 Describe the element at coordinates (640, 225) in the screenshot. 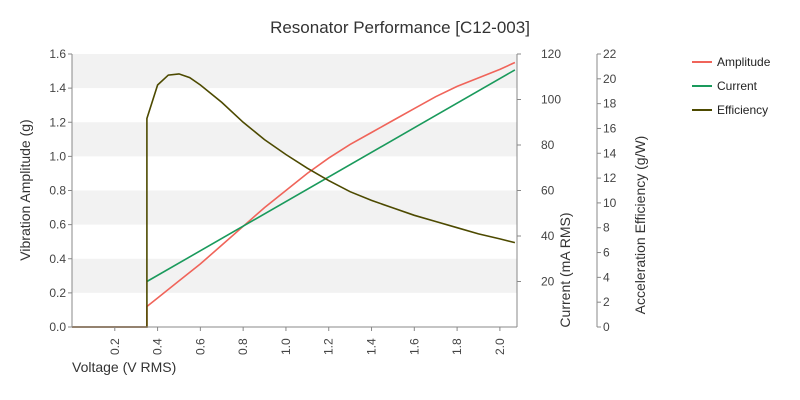

I see `y-right2-axis-label: Acceleration Efficiency (g/W)` at that location.